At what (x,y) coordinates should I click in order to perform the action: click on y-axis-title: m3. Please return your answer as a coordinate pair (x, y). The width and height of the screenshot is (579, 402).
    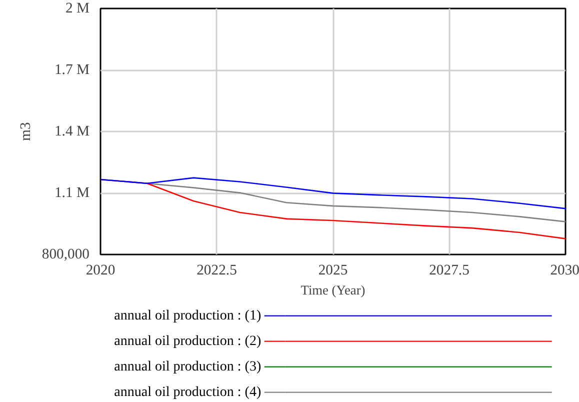
    Looking at the image, I should click on (26, 131).